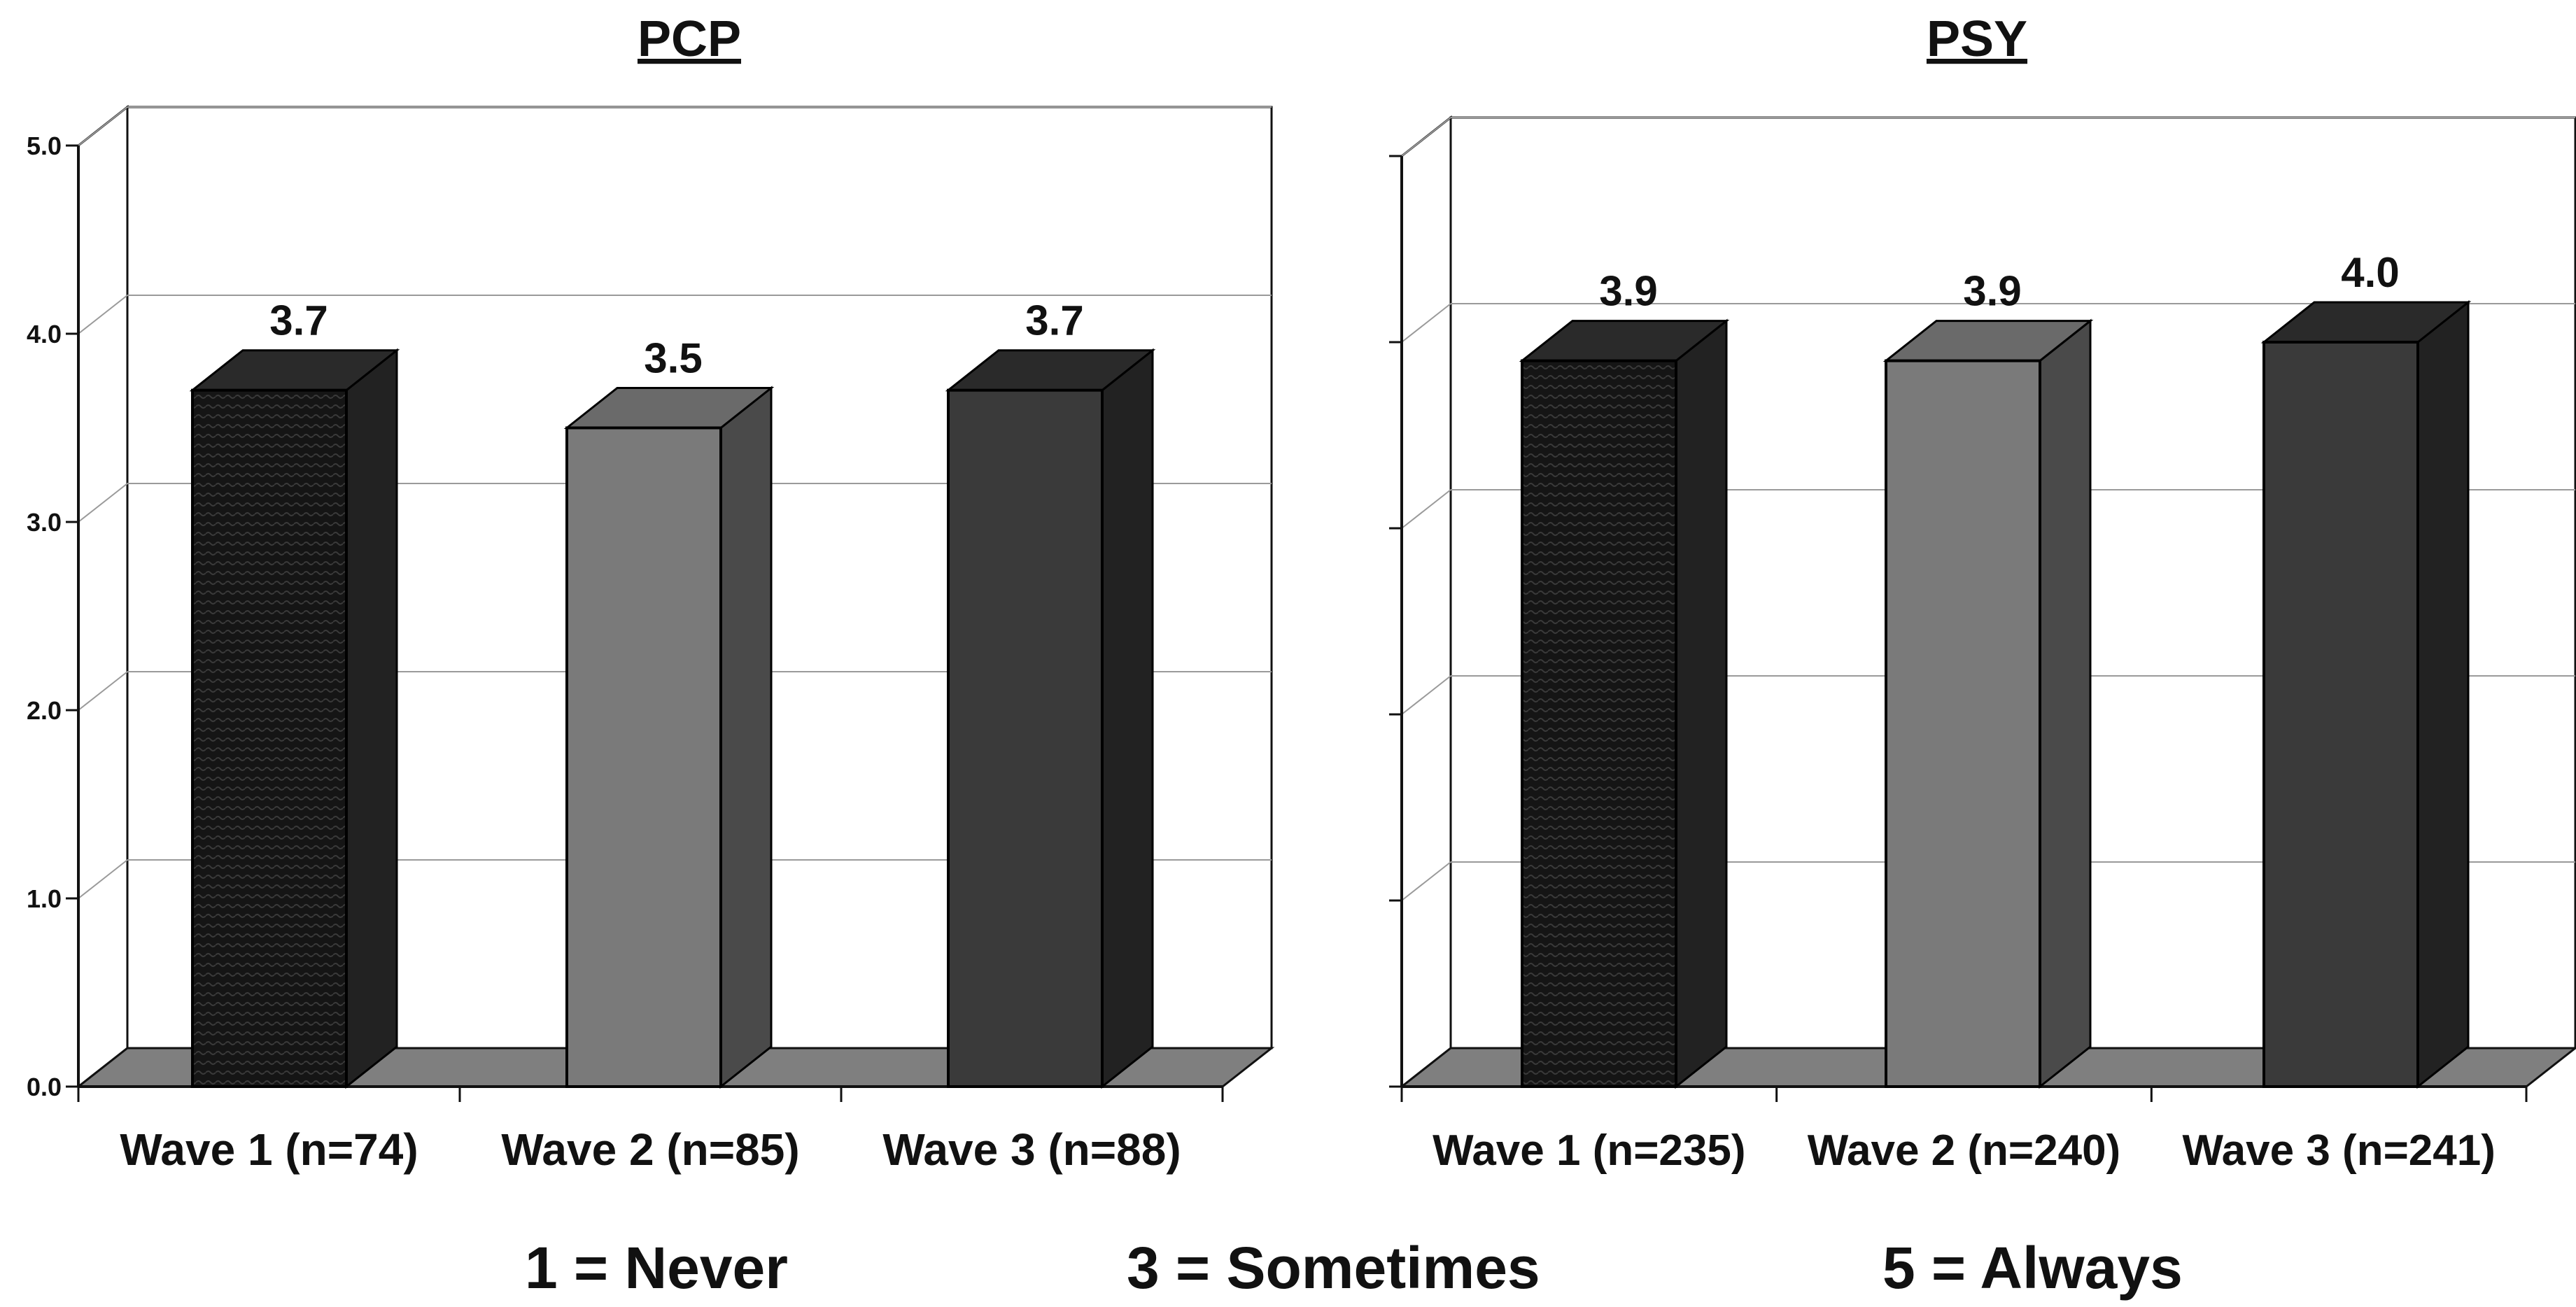  I want to click on y-tick-label: 1.0, so click(44, 898).